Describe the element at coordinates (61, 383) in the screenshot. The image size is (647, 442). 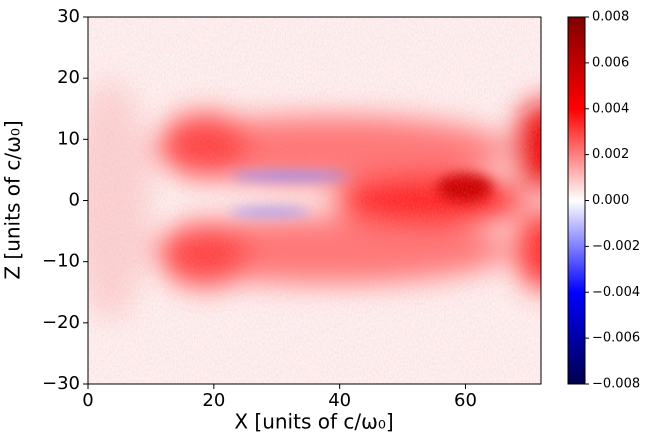
I see `y-tick-label: −30` at that location.